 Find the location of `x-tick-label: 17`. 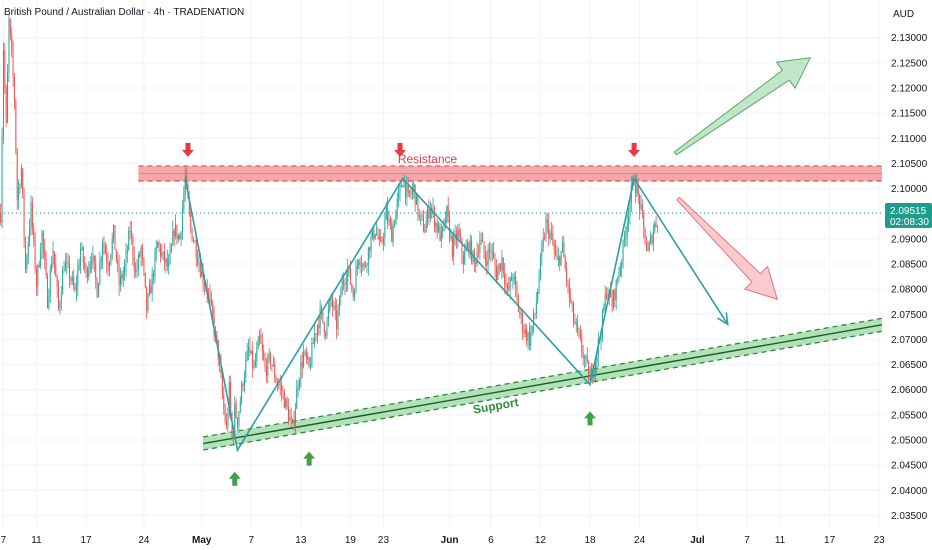

x-tick-label: 17 is located at coordinates (86, 540).